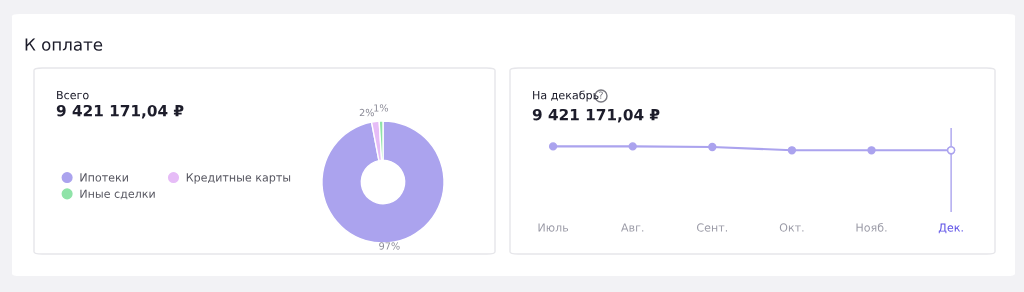 The width and height of the screenshot is (1024, 292). Describe the element at coordinates (553, 227) in the screenshot. I see `x-tick-label: Июль` at that location.